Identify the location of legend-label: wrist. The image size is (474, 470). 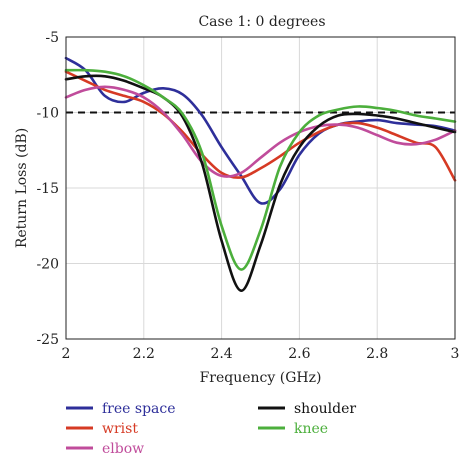
(120, 429).